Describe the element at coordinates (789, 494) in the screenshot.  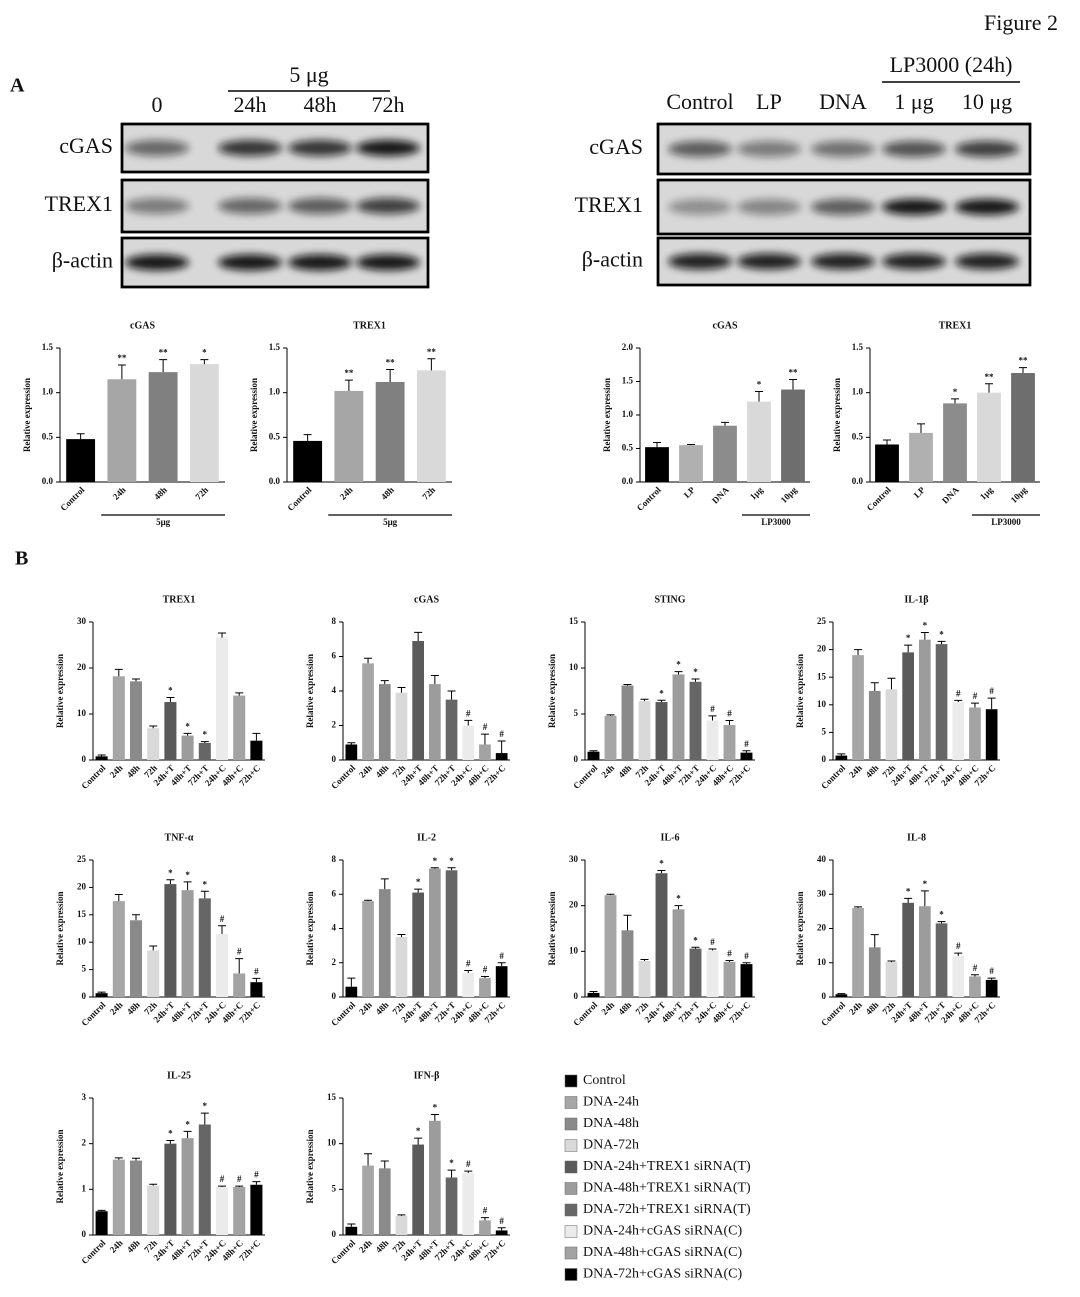
I see `x-tick-label: 10μg` at that location.